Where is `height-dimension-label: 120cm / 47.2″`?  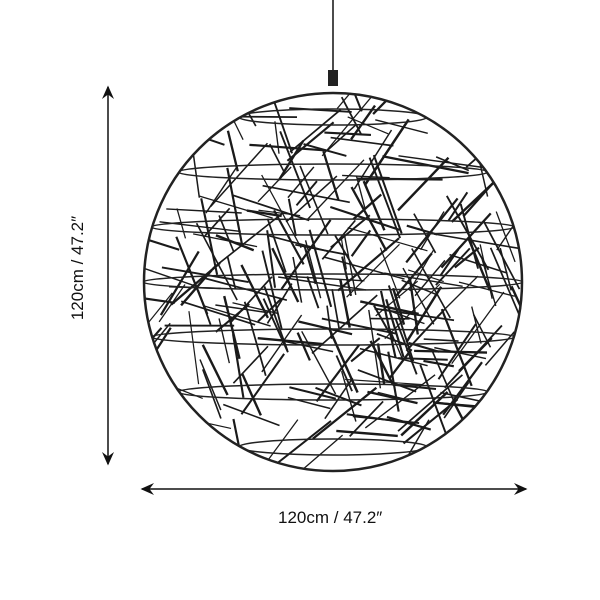
height-dimension-label: 120cm / 47.2″ is located at coordinates (77, 268).